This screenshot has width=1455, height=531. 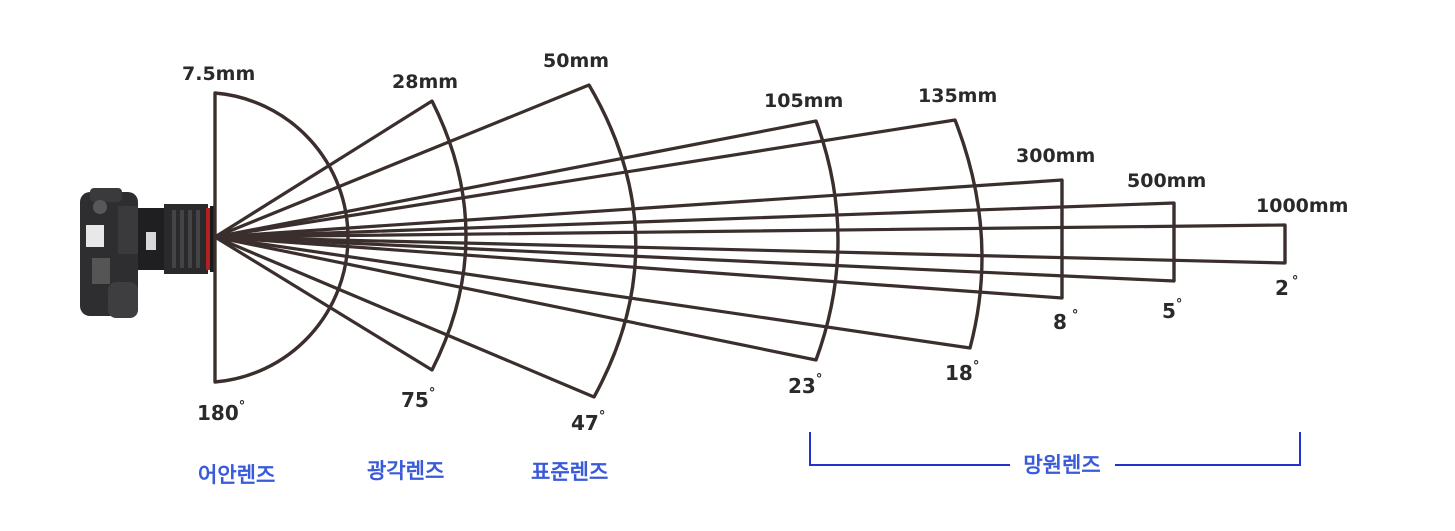 What do you see at coordinates (957, 96) in the screenshot?
I see `focal-label-135mm: 135mm` at bounding box center [957, 96].